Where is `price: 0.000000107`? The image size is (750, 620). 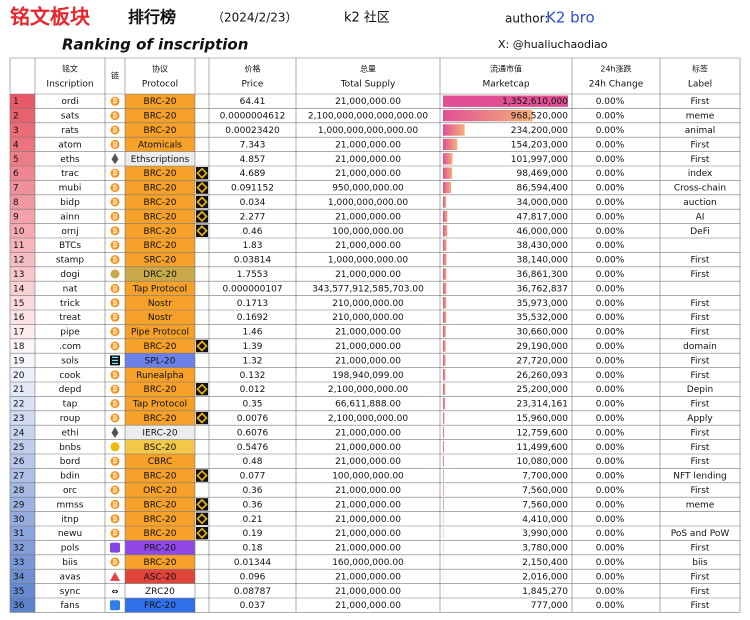 price: 0.000000107 is located at coordinates (252, 289).